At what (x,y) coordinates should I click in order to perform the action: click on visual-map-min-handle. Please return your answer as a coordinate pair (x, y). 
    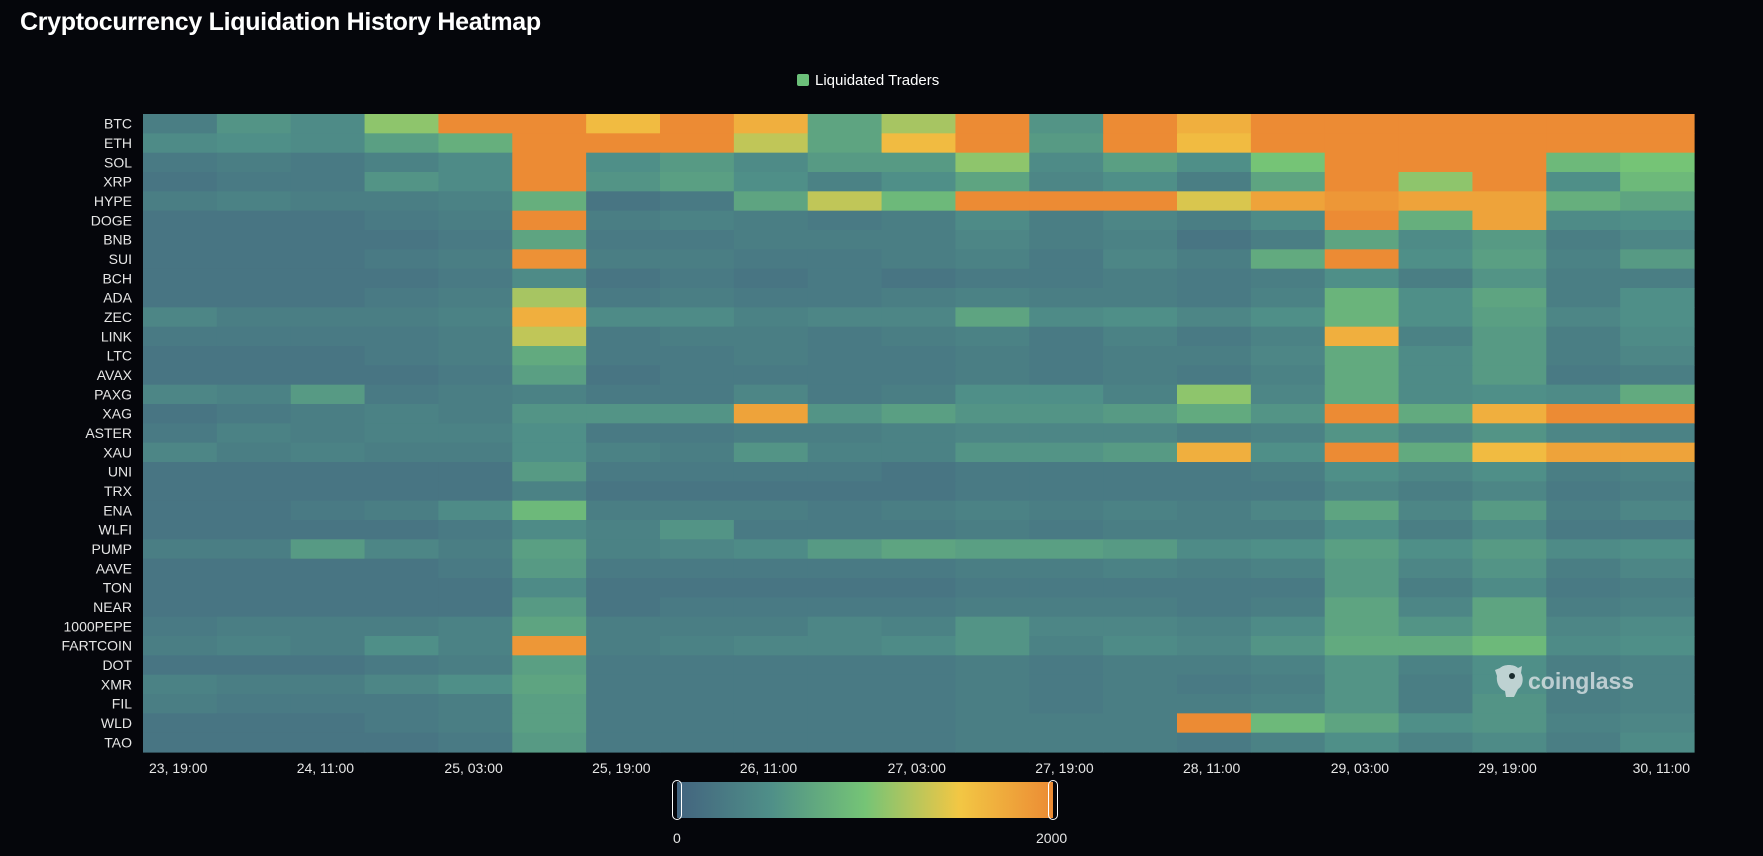
    Looking at the image, I should click on (677, 800).